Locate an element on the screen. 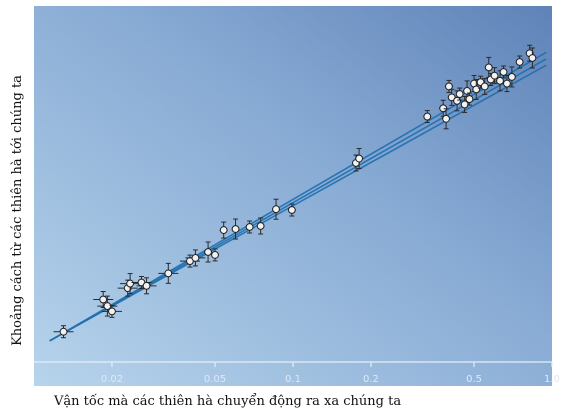 The width and height of the screenshot is (566, 415). x-tick-label: 0.05 is located at coordinates (215, 379).